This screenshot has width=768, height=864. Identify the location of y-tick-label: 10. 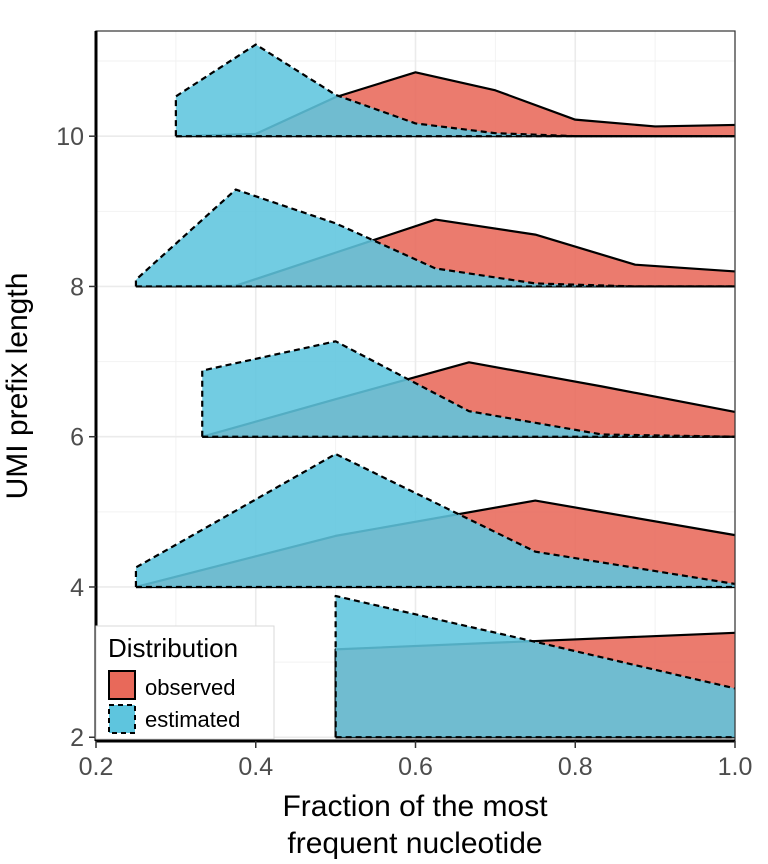
(70, 137).